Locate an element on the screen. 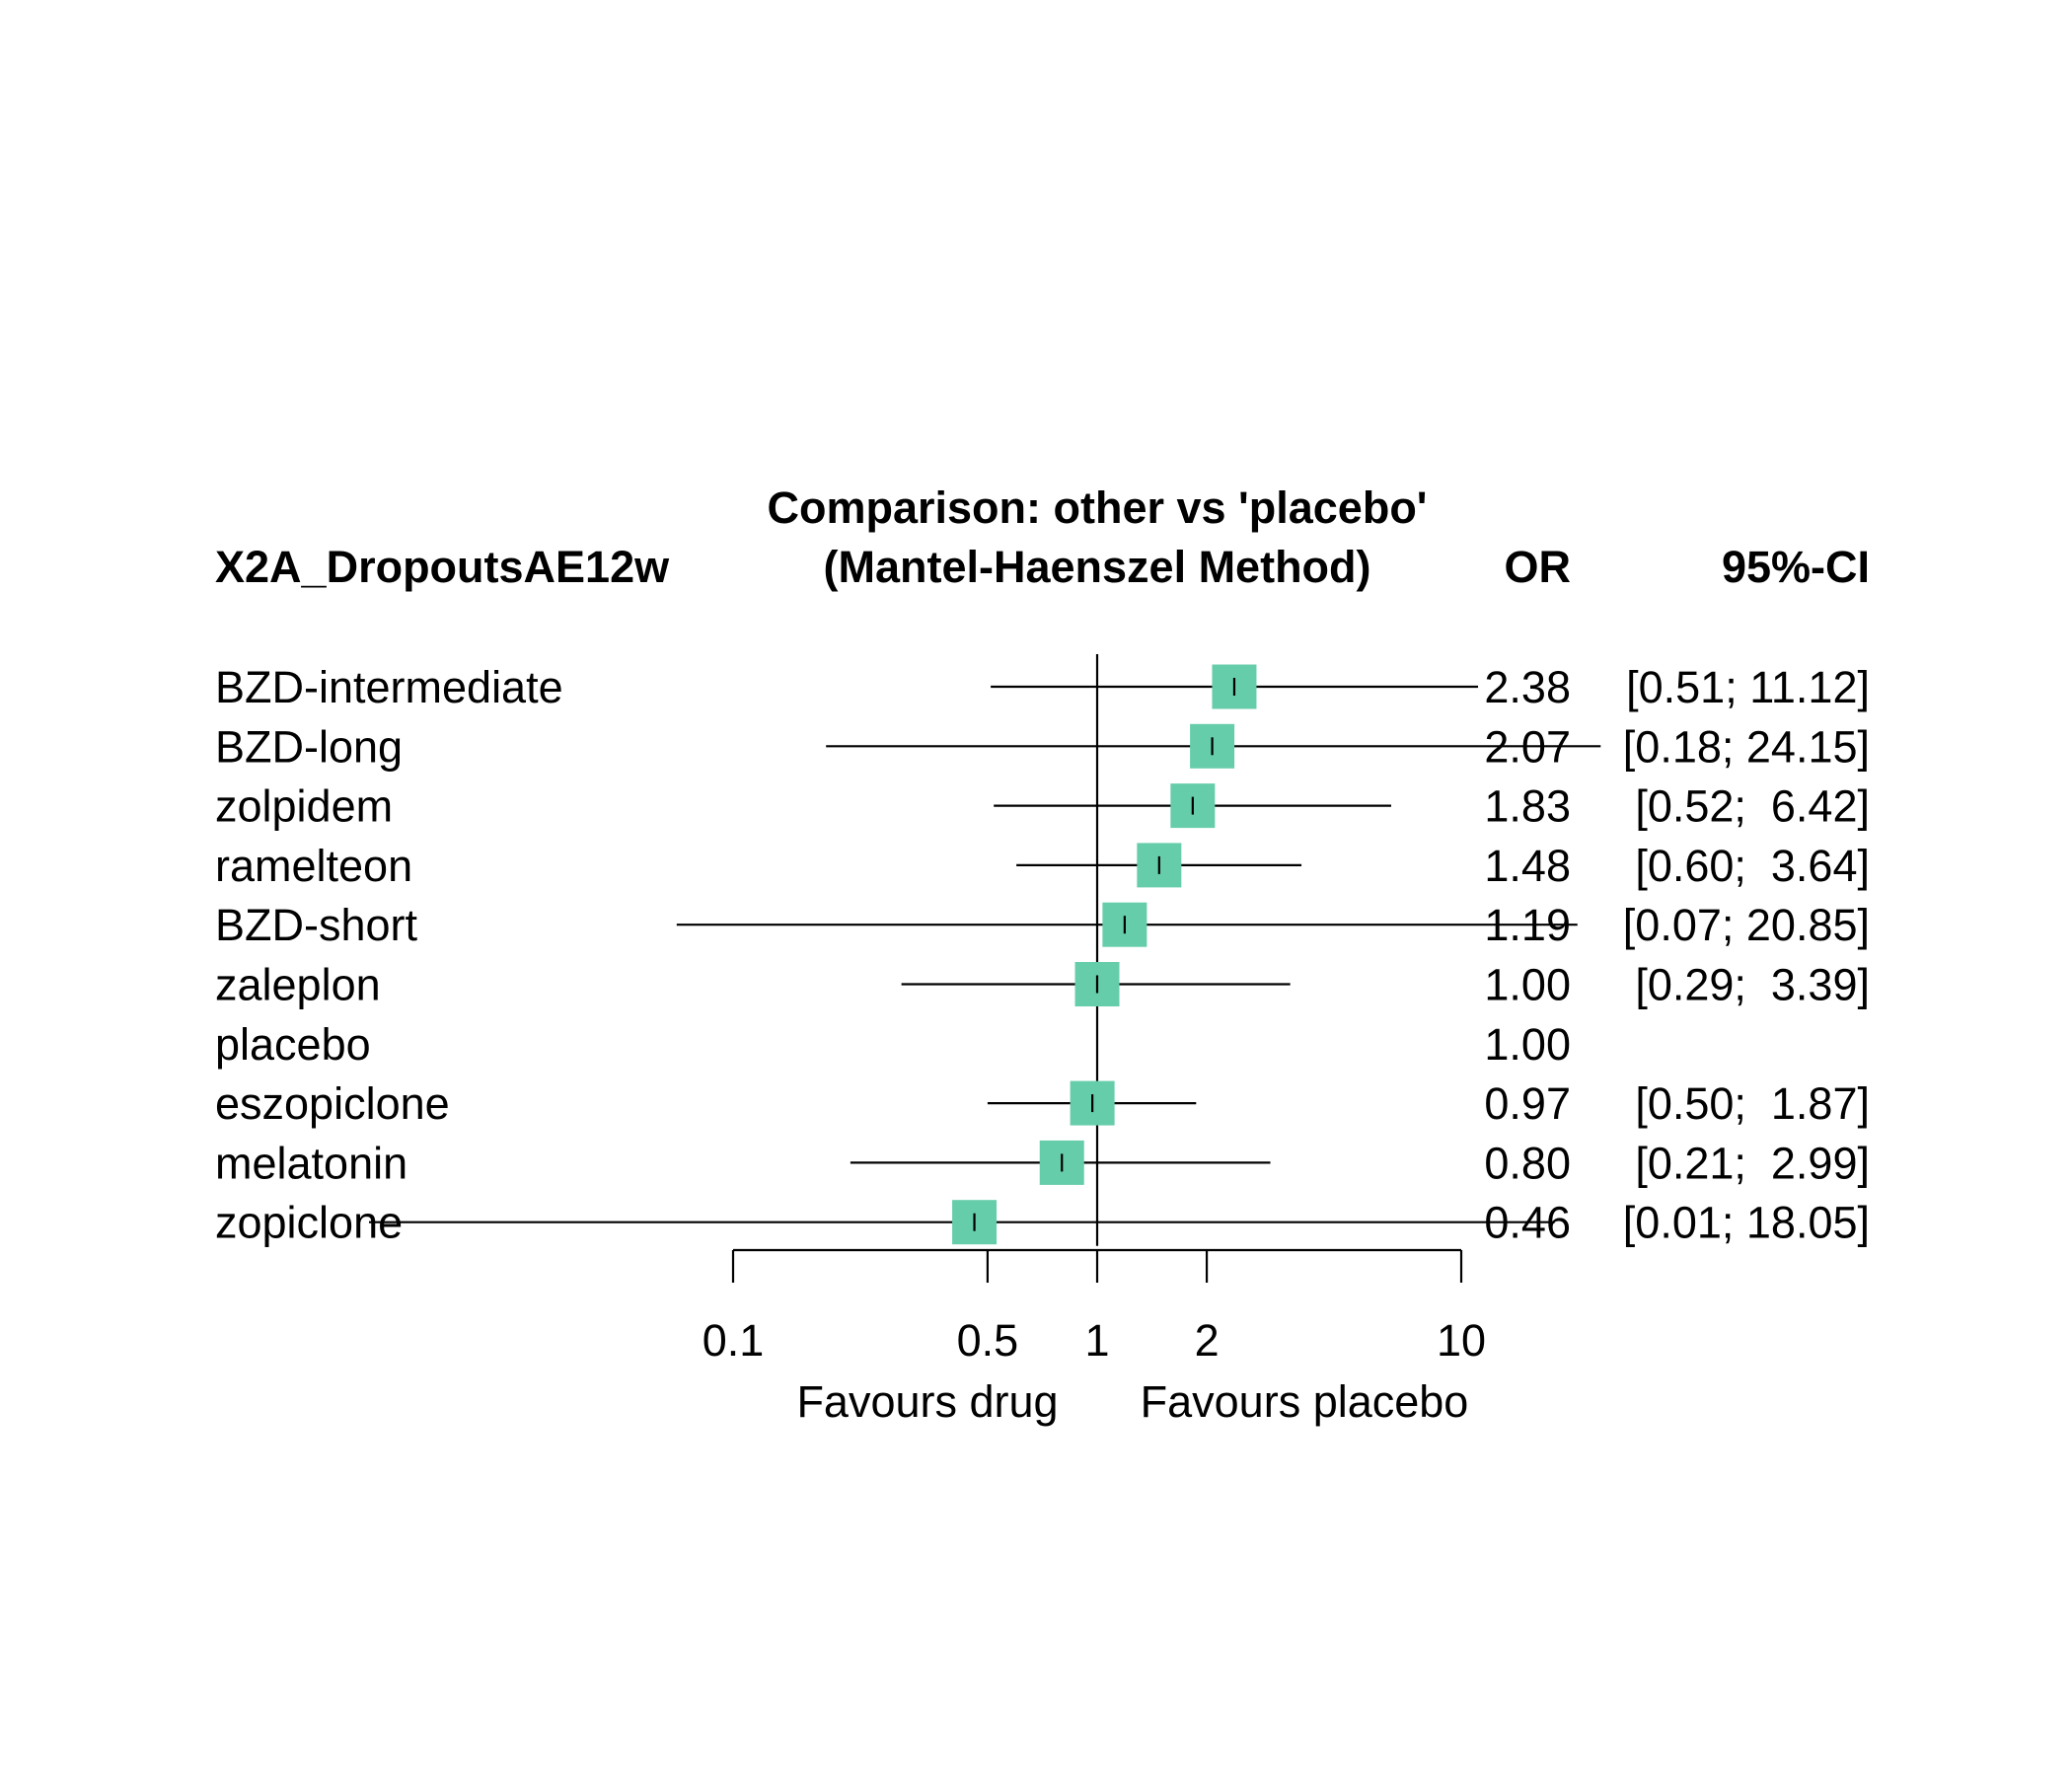 The width and height of the screenshot is (2072, 1776). ci-value: [0.21; 2.99] is located at coordinates (1753, 1163).